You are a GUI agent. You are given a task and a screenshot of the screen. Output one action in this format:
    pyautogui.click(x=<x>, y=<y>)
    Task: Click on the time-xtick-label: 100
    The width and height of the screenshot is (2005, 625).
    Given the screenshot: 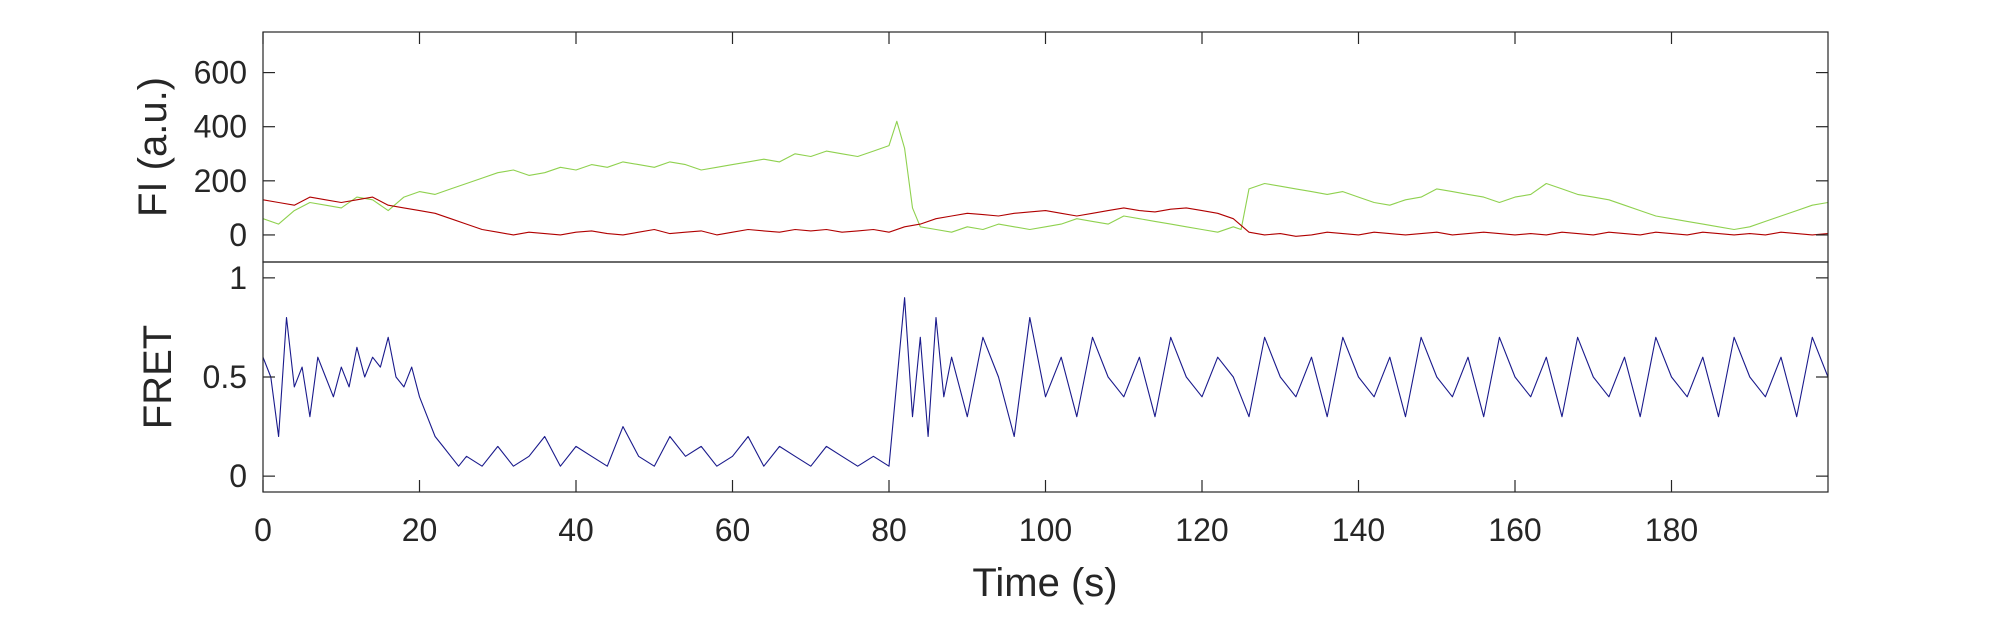 What is the action you would take?
    pyautogui.click(x=1045, y=530)
    